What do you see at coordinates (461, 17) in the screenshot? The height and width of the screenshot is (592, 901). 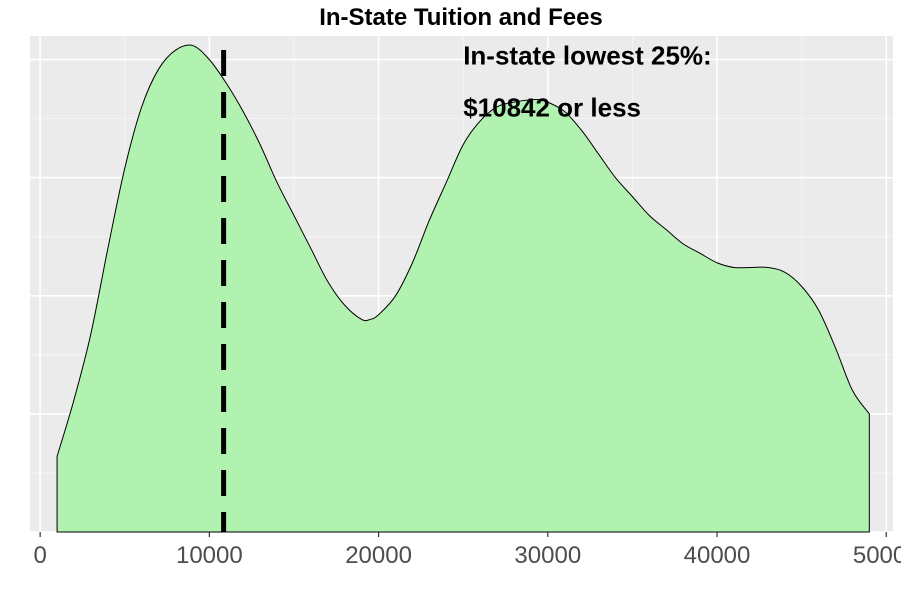 I see `chart-title: In-State Tuition and Fees` at bounding box center [461, 17].